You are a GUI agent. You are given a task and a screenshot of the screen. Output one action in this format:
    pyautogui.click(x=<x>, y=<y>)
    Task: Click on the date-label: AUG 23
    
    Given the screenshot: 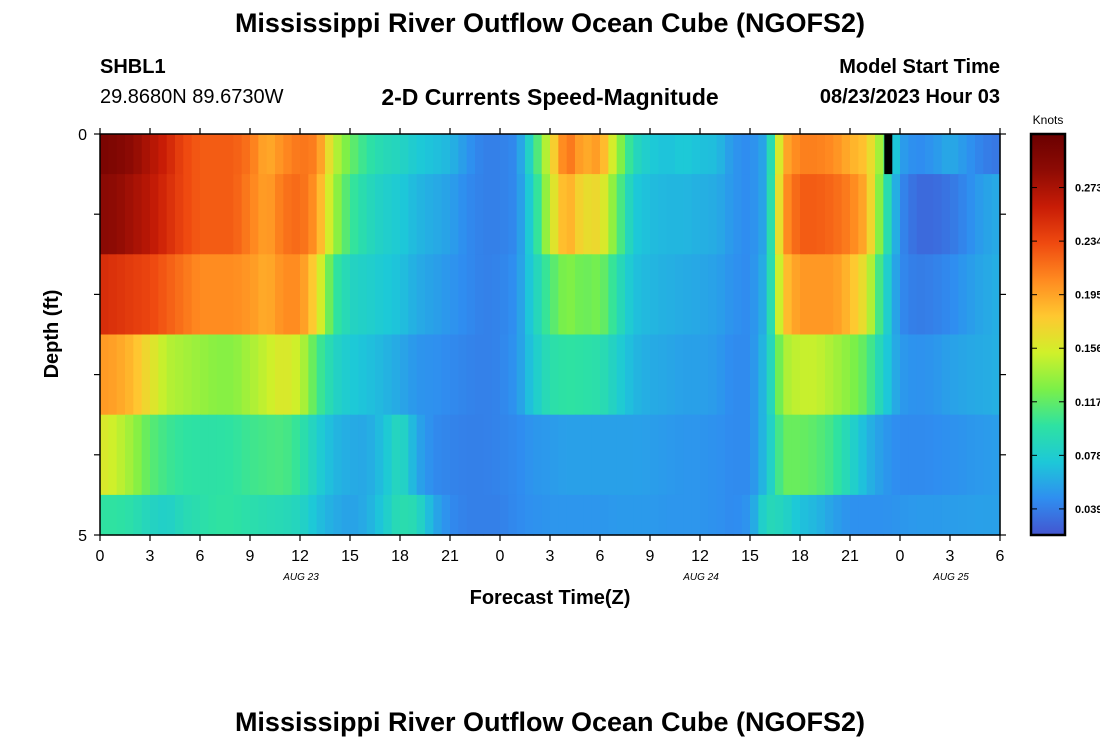 What is the action you would take?
    pyautogui.click(x=300, y=577)
    